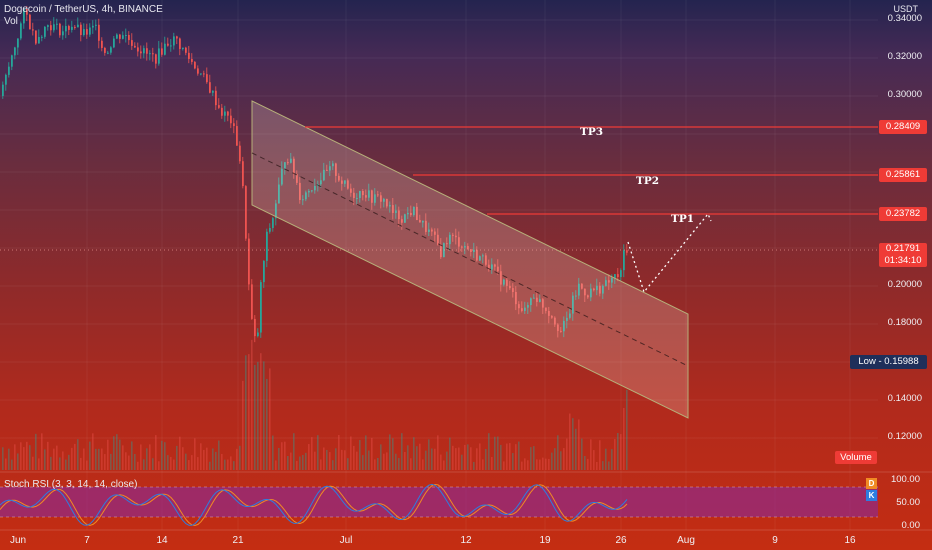 This screenshot has width=932, height=550. I want to click on tp1-price-tag: 0.23782, so click(903, 214).